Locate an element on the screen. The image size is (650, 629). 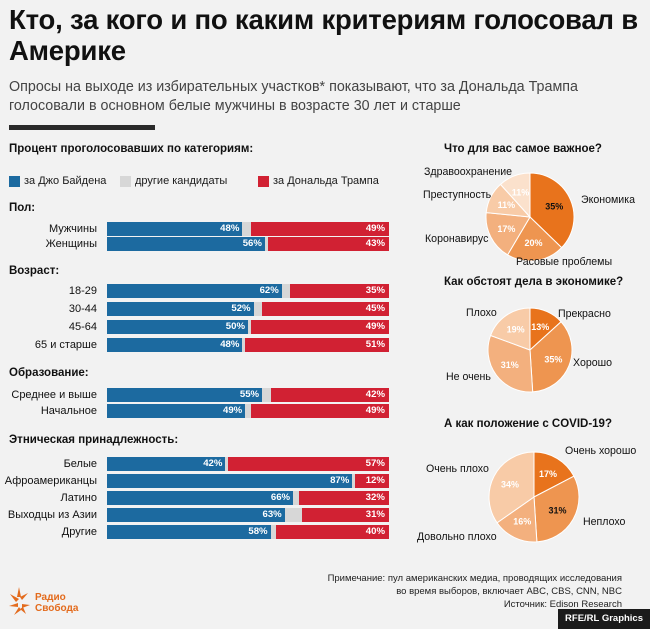
pie-value-label: 20% is located at coordinates (534, 243).